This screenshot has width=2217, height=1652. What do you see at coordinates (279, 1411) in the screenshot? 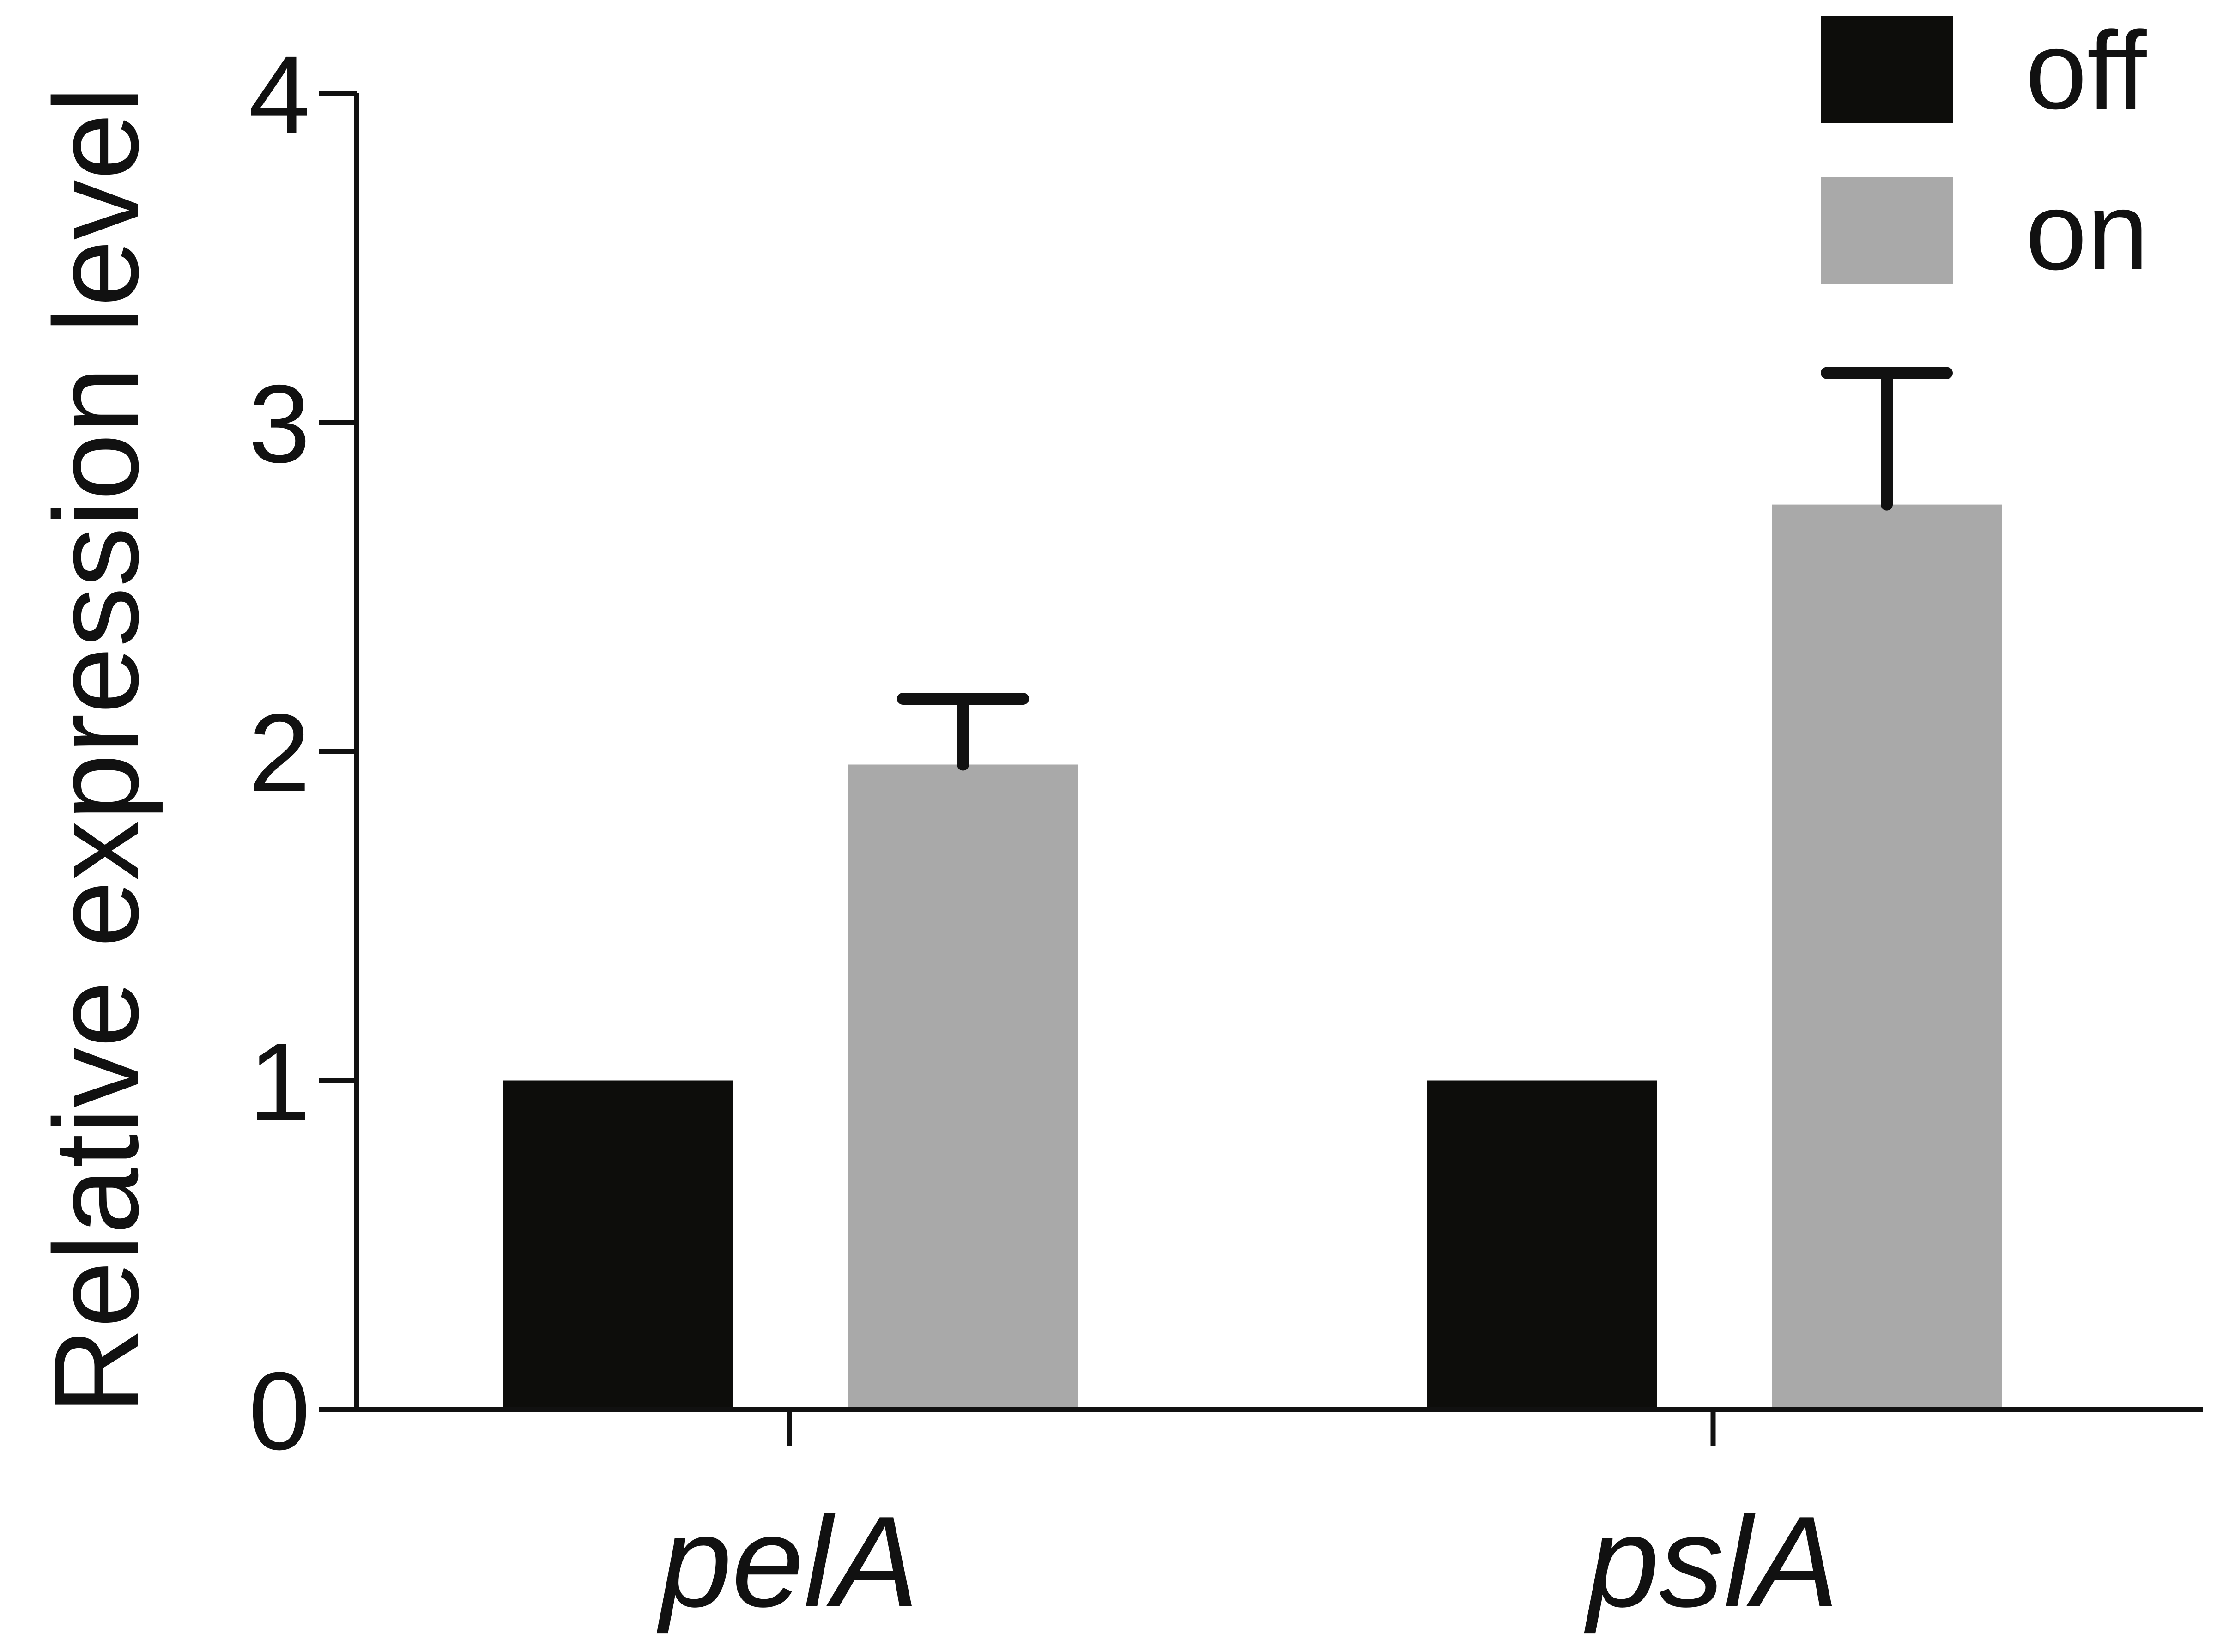
I see `y-tick-label: 0` at bounding box center [279, 1411].